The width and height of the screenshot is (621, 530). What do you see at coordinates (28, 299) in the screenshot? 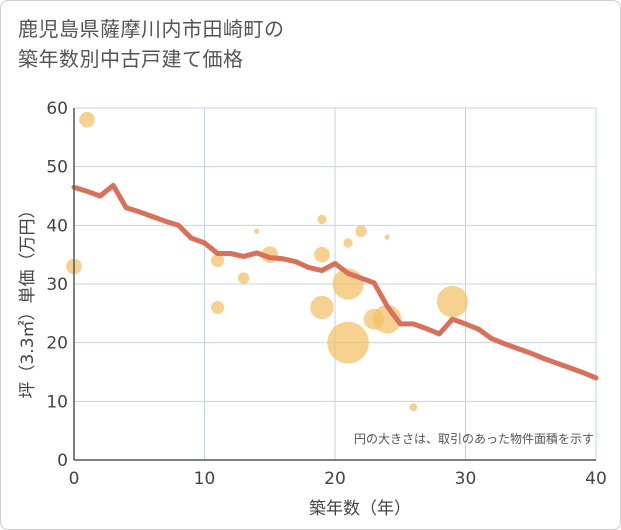
I see `y-axis-label: 坪（3.3㎡）単価（万円）` at bounding box center [28, 299].